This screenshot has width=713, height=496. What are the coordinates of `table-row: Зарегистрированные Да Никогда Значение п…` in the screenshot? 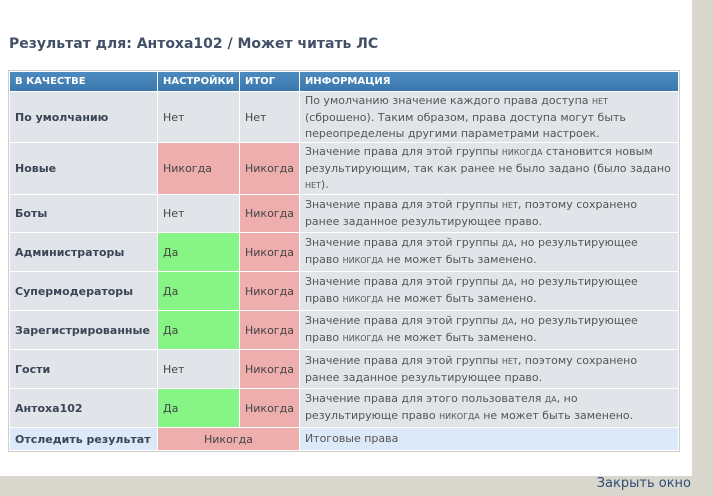 It's located at (344, 330).